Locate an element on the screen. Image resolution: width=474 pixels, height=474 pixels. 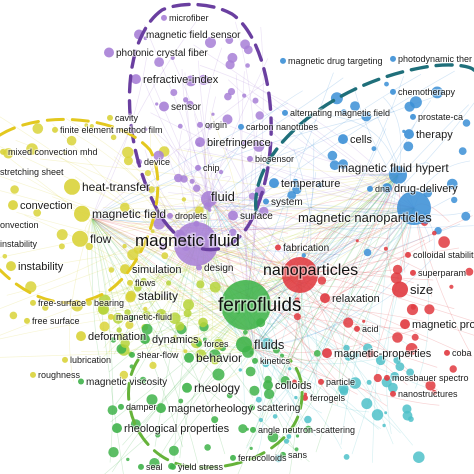
term-node-t56 is located at coordinates (325, 298).